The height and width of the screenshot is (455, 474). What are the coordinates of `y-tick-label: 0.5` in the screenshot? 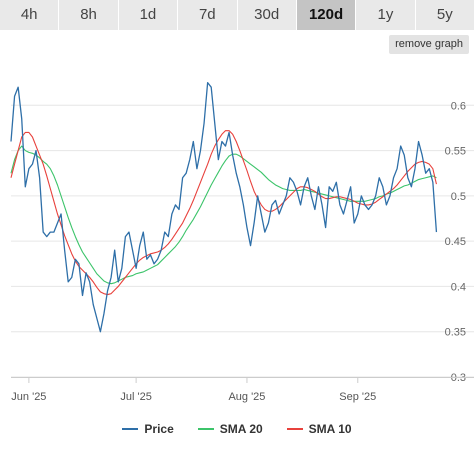 It's located at (458, 197).